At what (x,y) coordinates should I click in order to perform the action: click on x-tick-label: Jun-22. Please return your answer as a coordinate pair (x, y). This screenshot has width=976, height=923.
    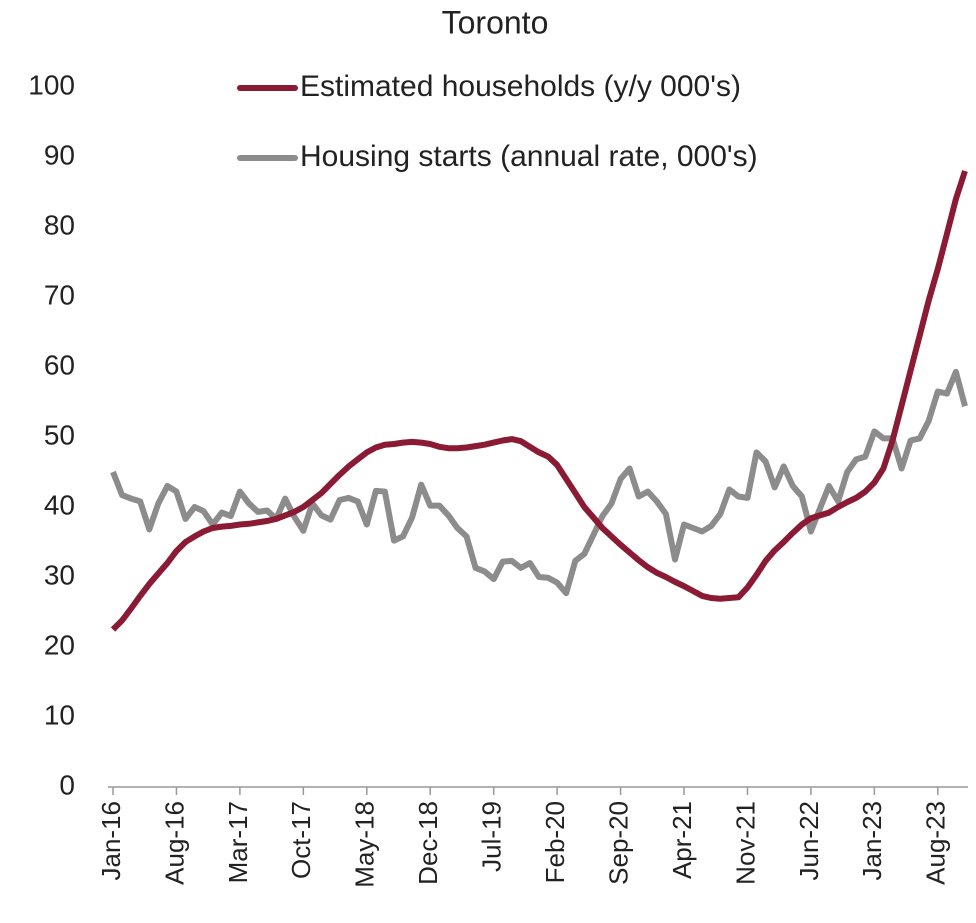
    Looking at the image, I should click on (809, 841).